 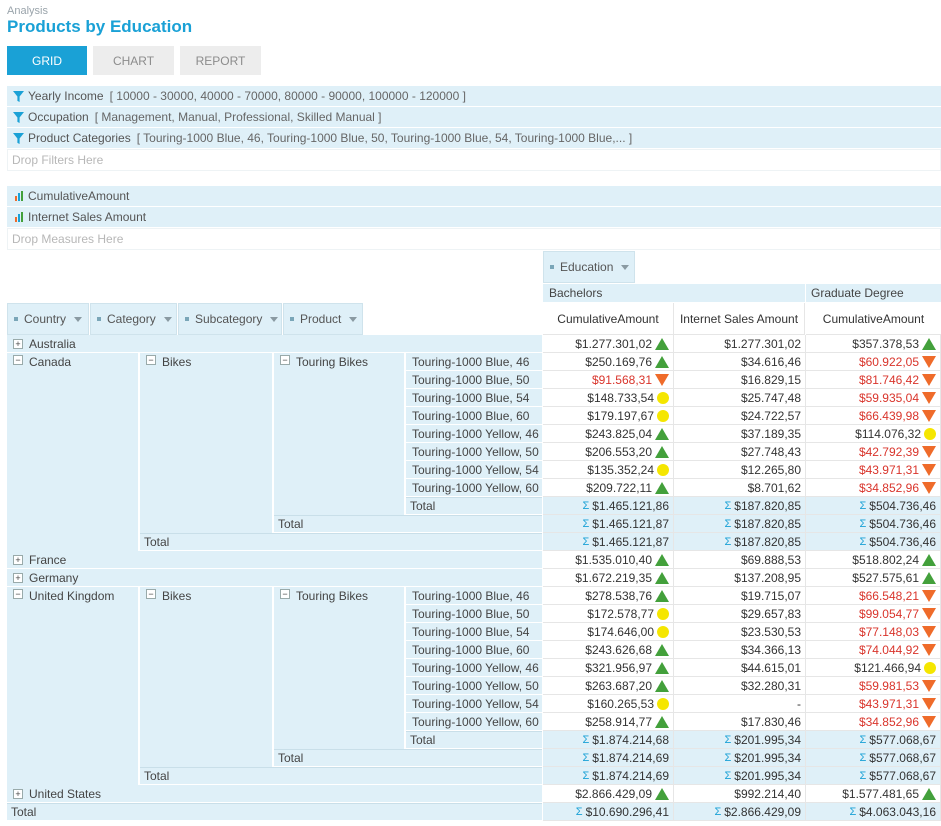 I want to click on row-dimension-country: Country, so click(x=48, y=319).